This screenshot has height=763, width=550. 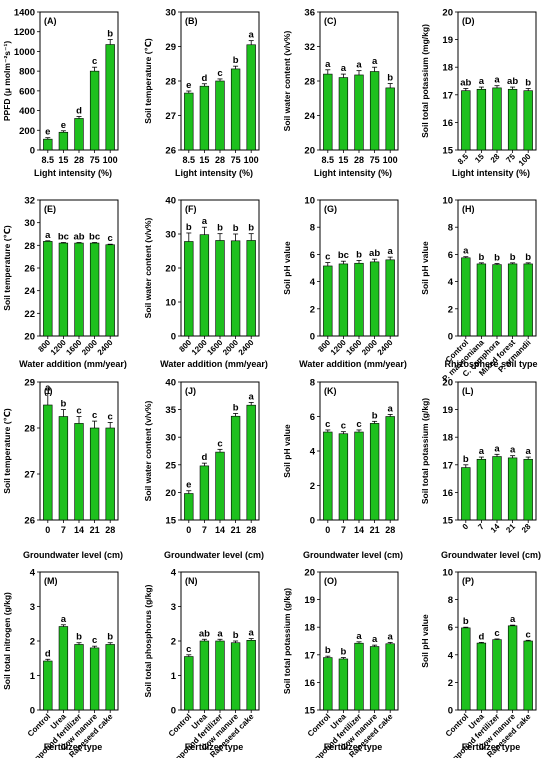 I want to click on y-tick-label: 2, so click(x=32, y=642).